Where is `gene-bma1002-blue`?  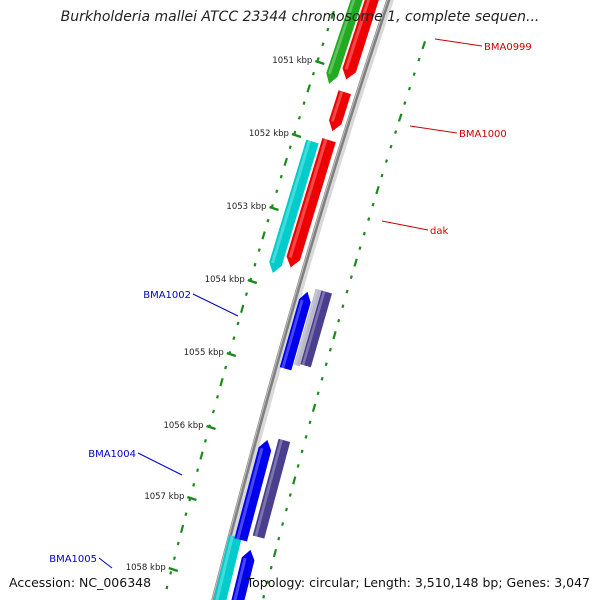
gene-bma1002-blue is located at coordinates (295, 331).